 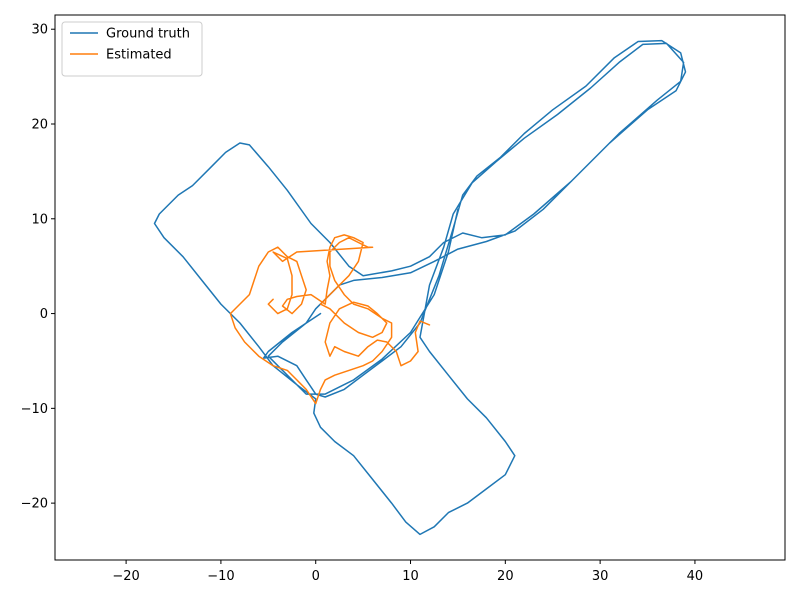 What do you see at coordinates (330, 319) in the screenshot?
I see `series-line-estimated` at bounding box center [330, 319].